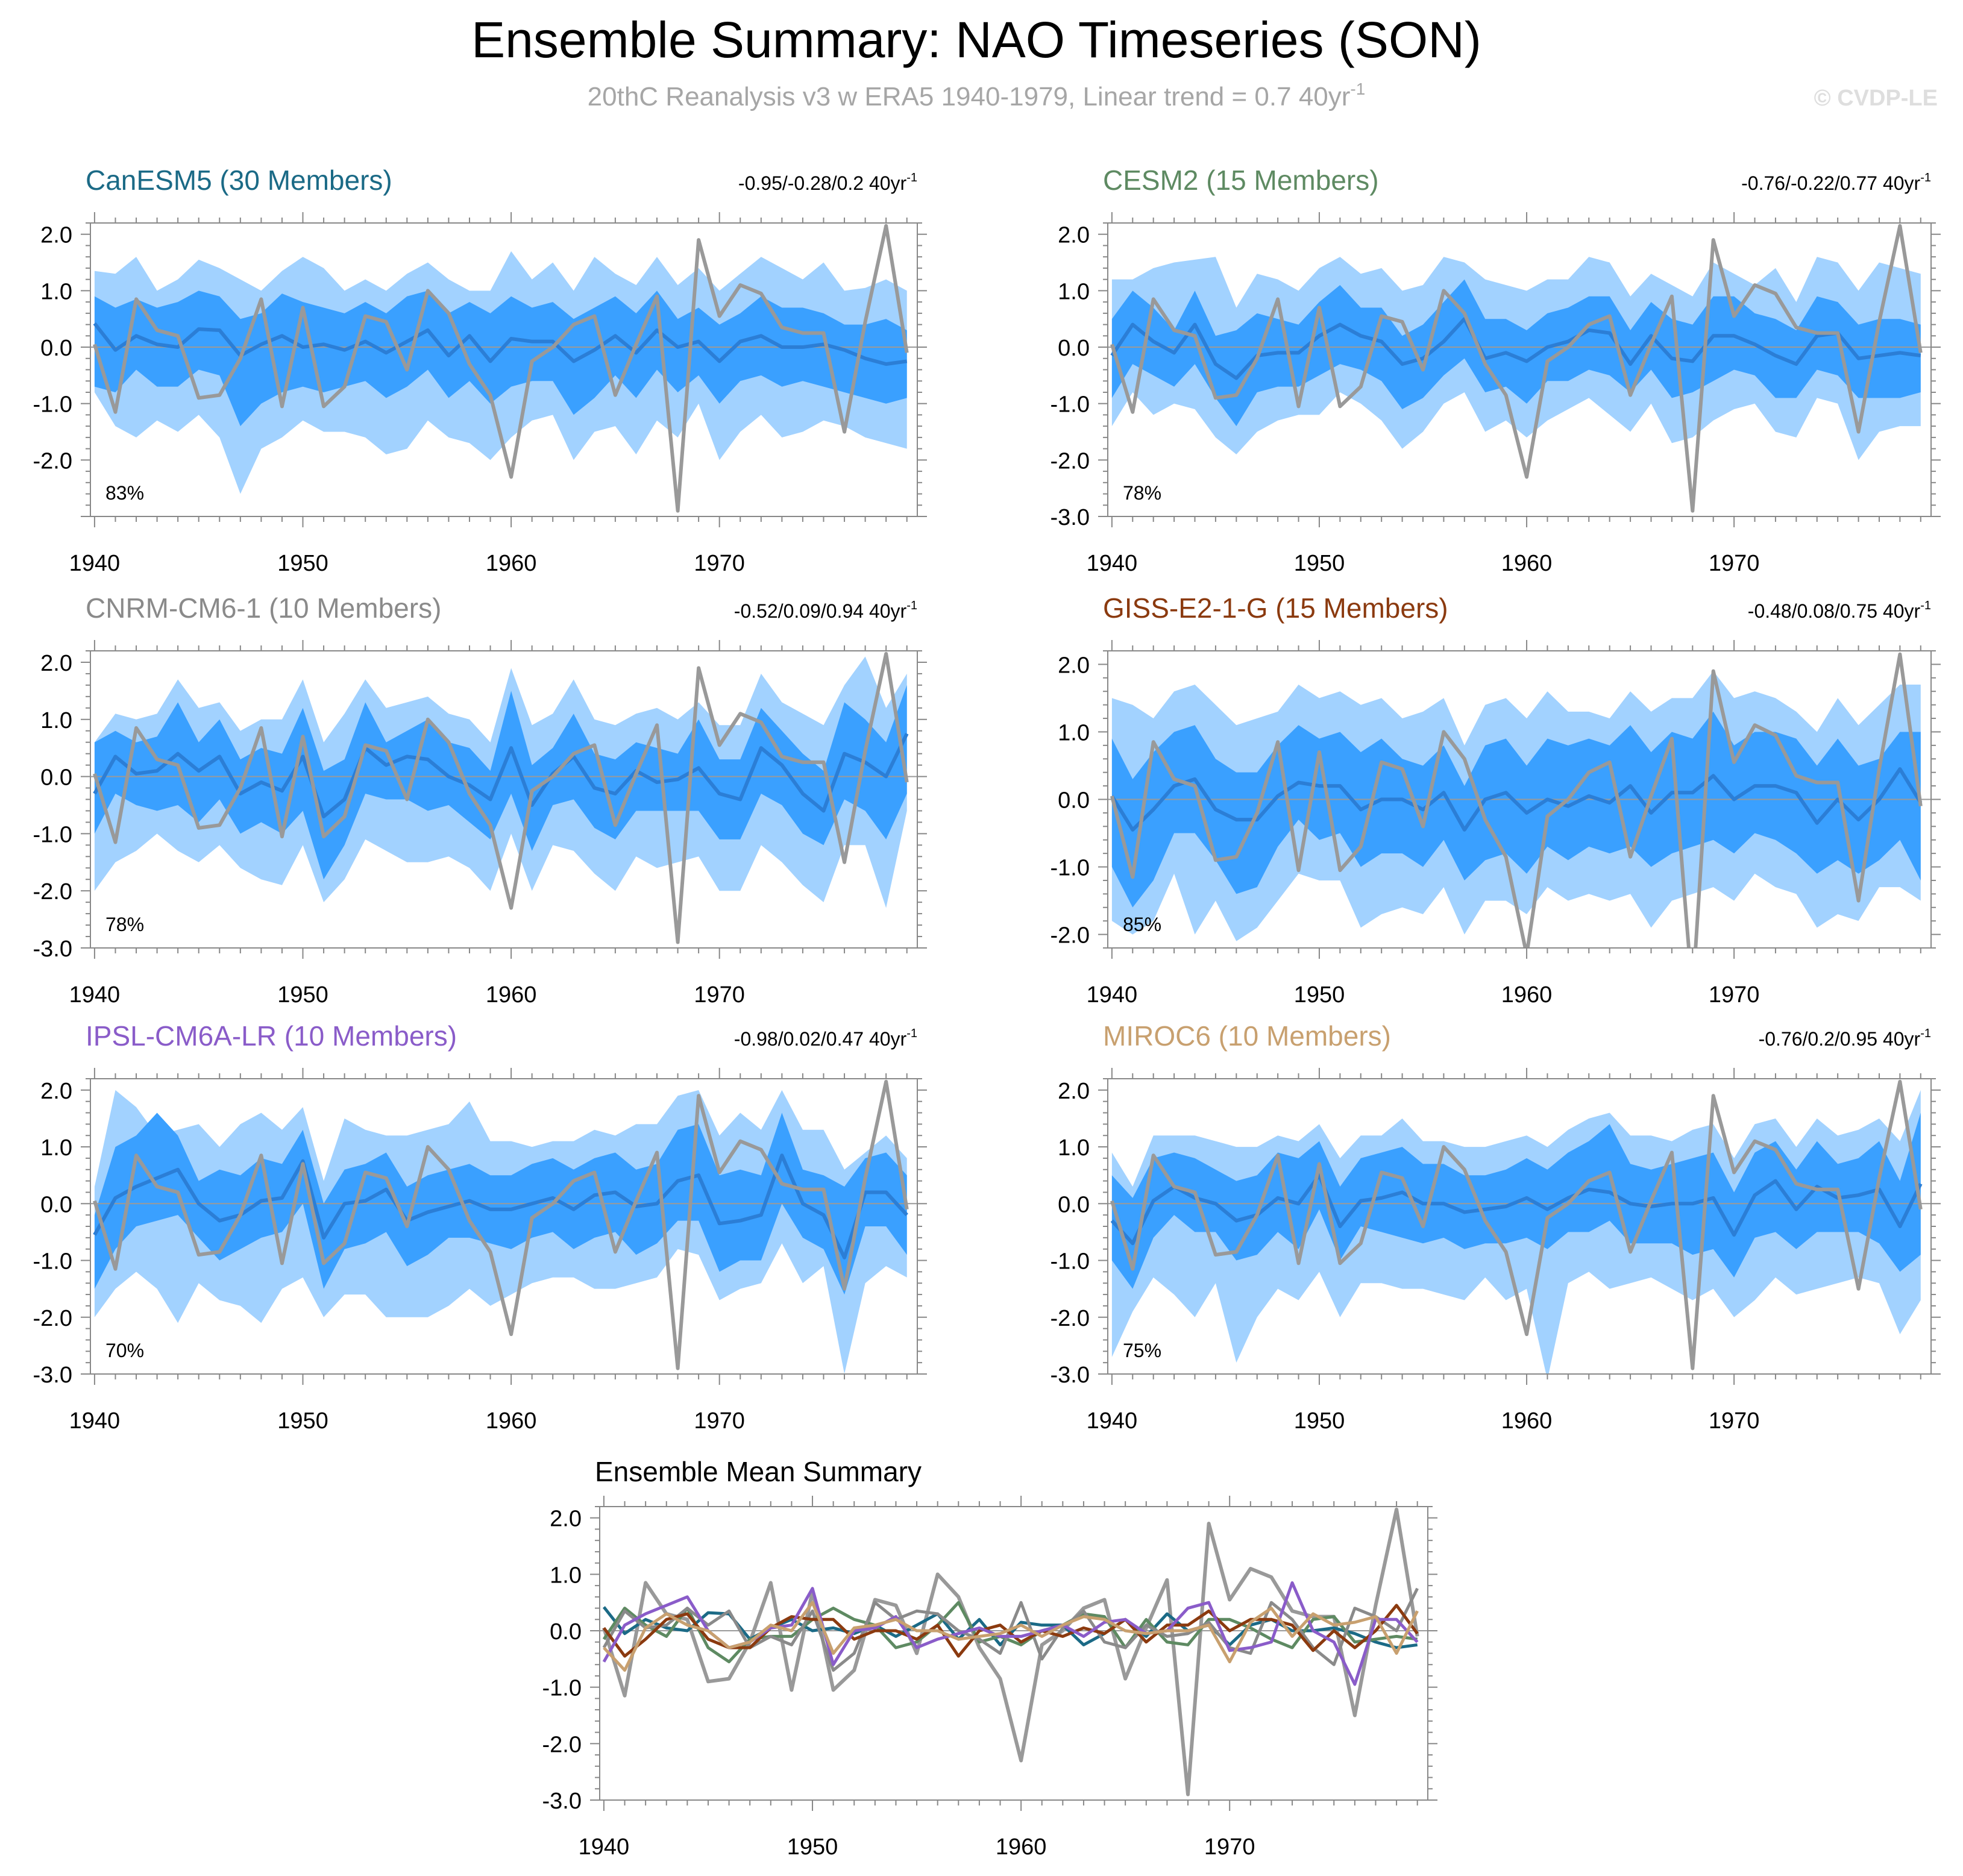 The width and height of the screenshot is (1963, 1876). Describe the element at coordinates (1834, 611) in the screenshot. I see `panel-trend-text: -0.48/0.08/0.75 40yr` at that location.